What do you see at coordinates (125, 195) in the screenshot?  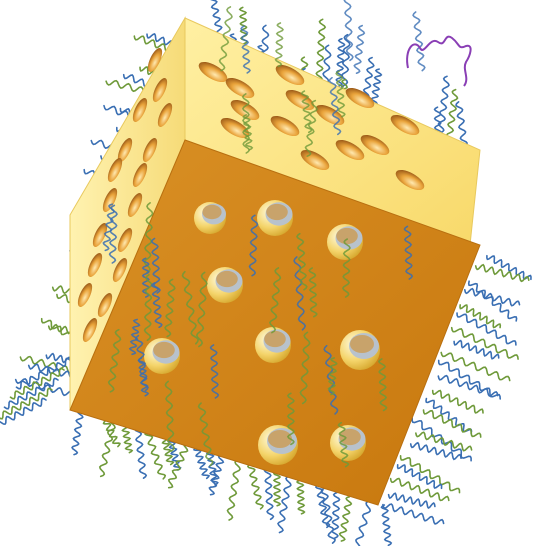 I see `left-face-pores` at bounding box center [125, 195].